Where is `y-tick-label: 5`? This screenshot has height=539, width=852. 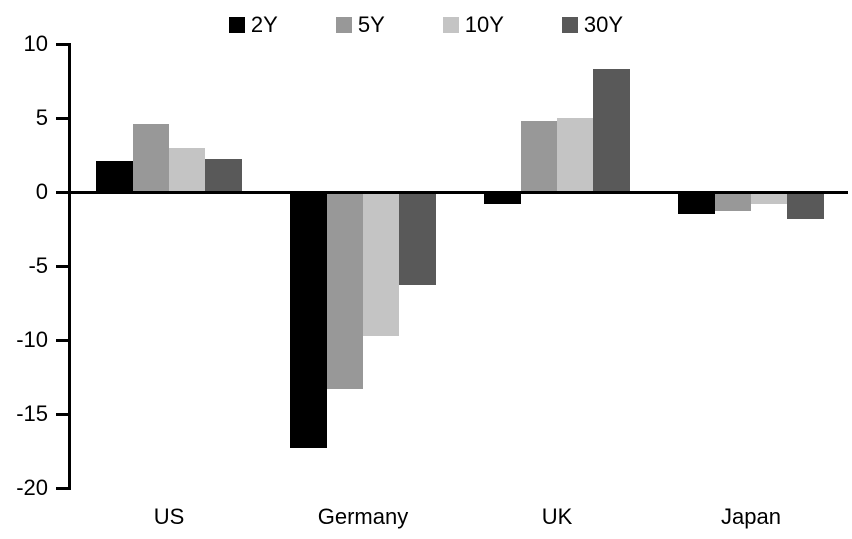 y-tick-label: 5 is located at coordinates (41, 117).